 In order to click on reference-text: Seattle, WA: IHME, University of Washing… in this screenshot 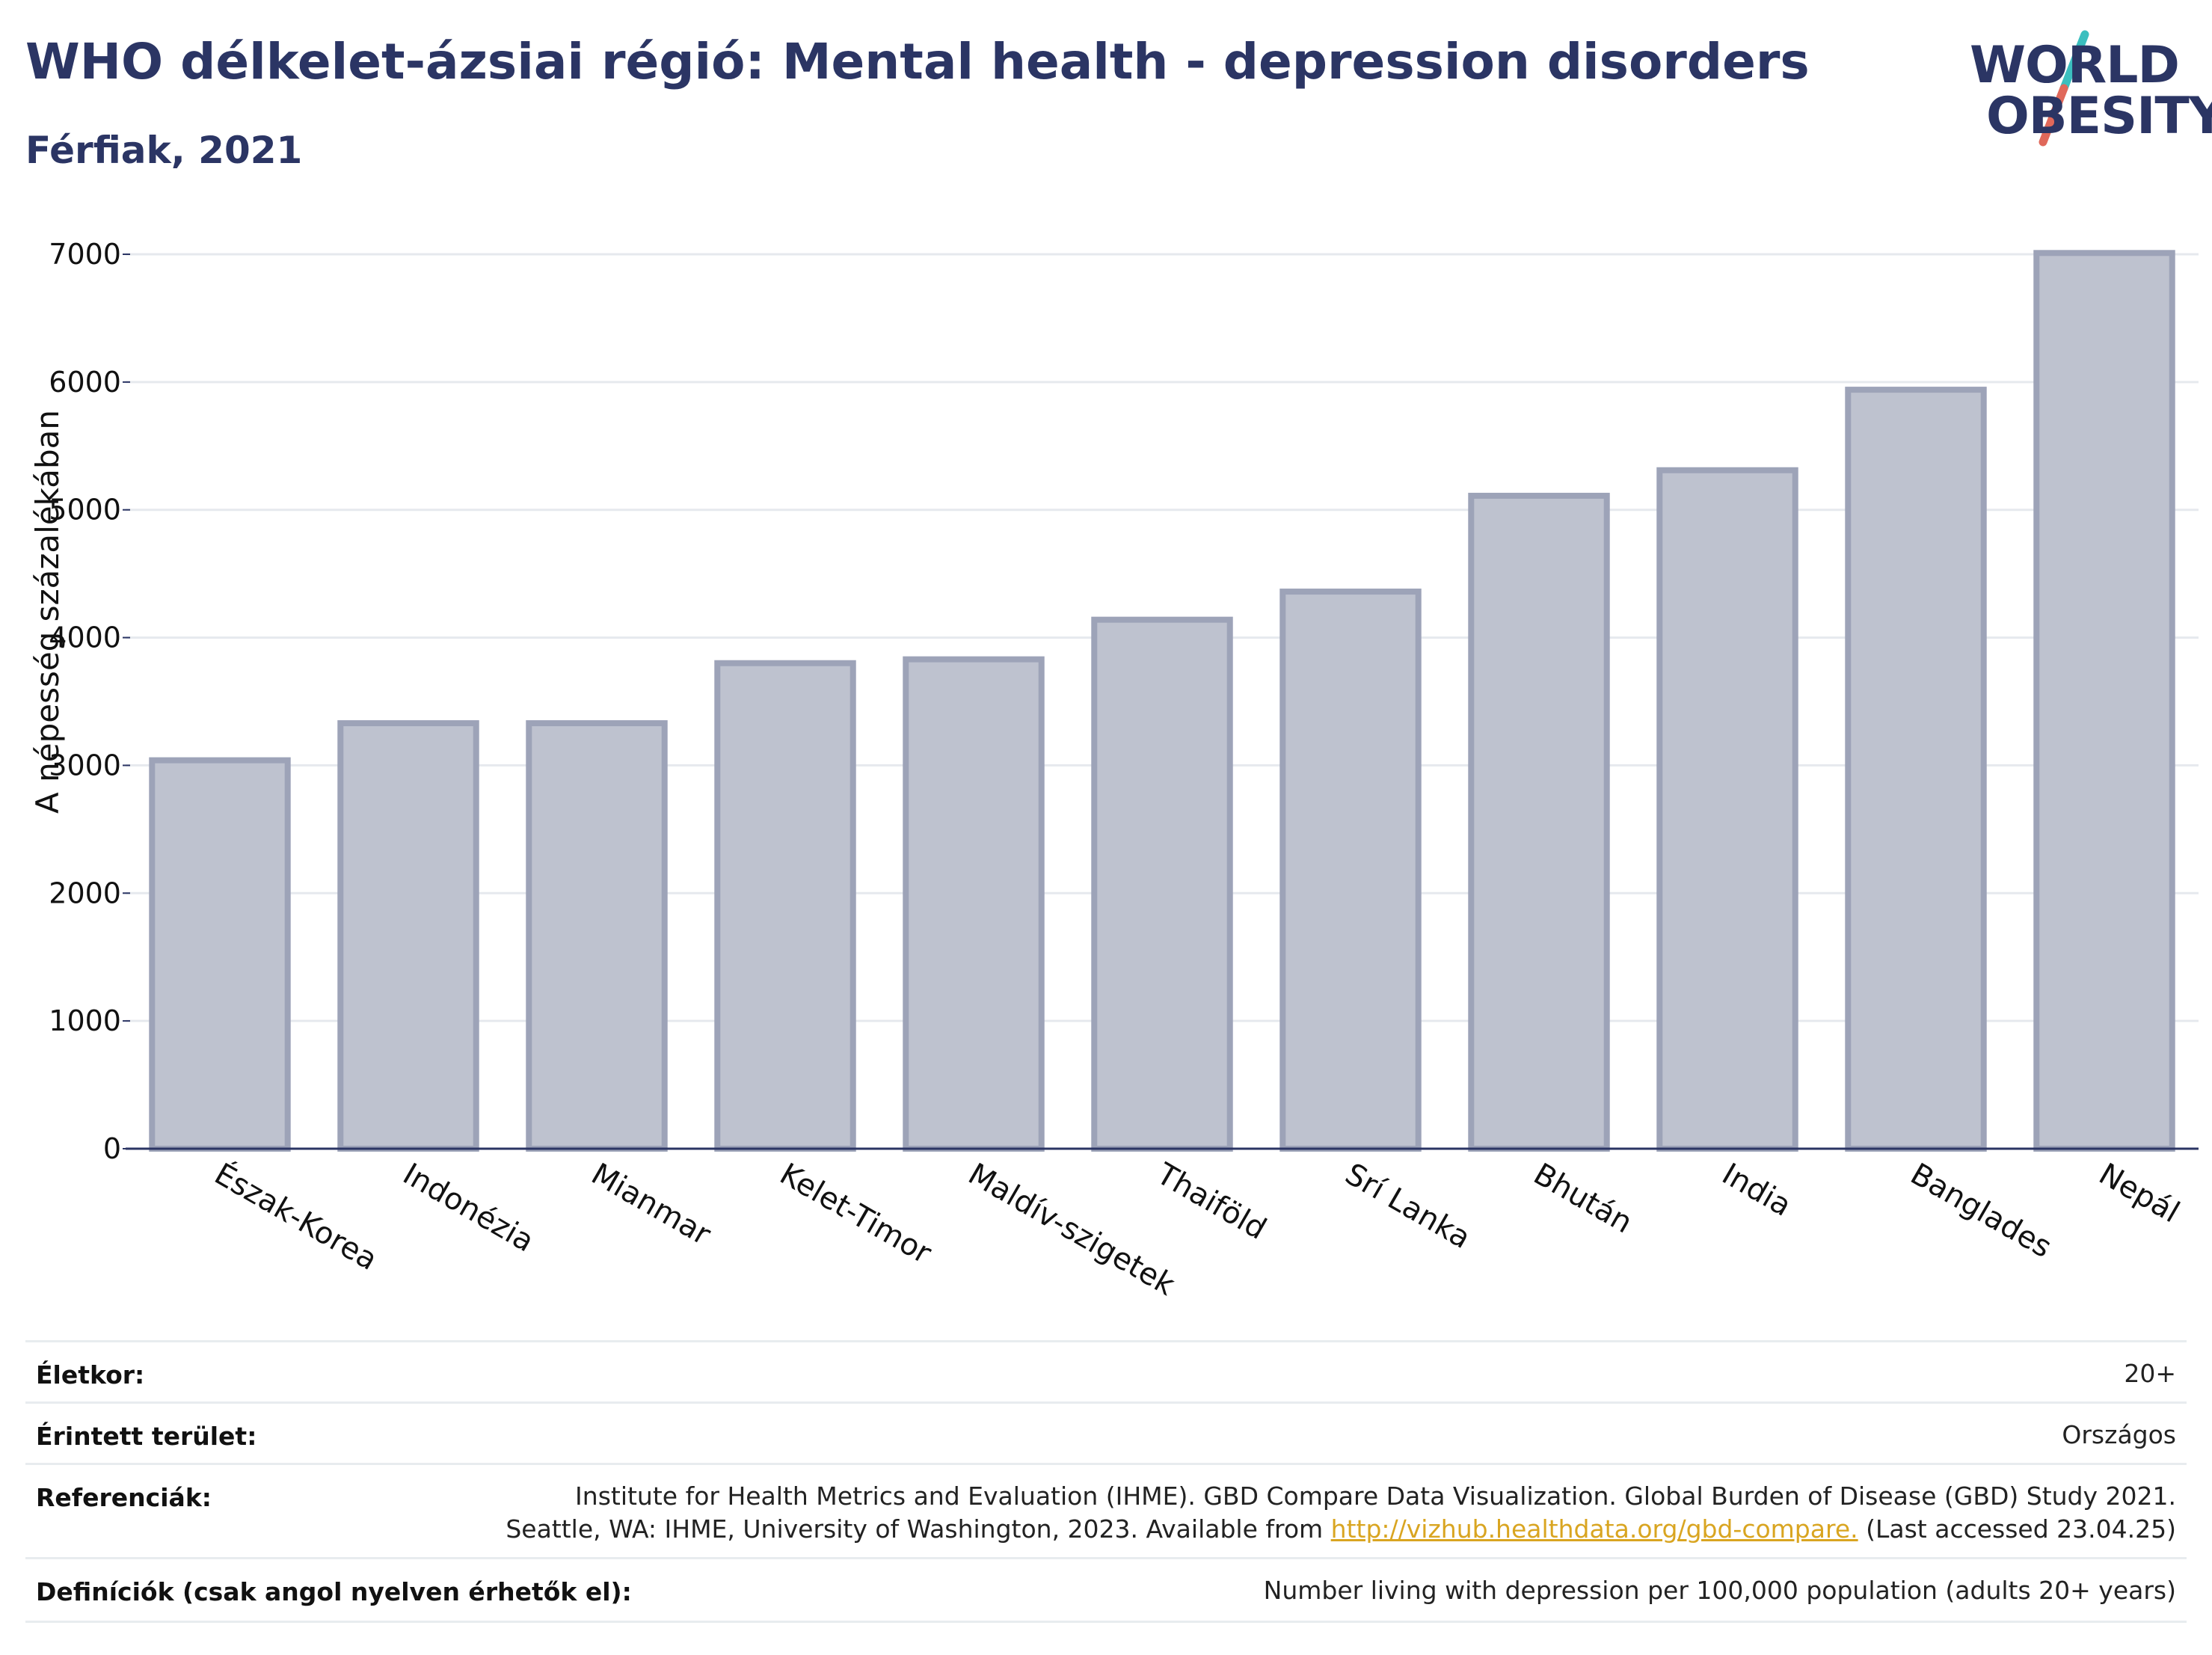, I will do `click(915, 1529)`.